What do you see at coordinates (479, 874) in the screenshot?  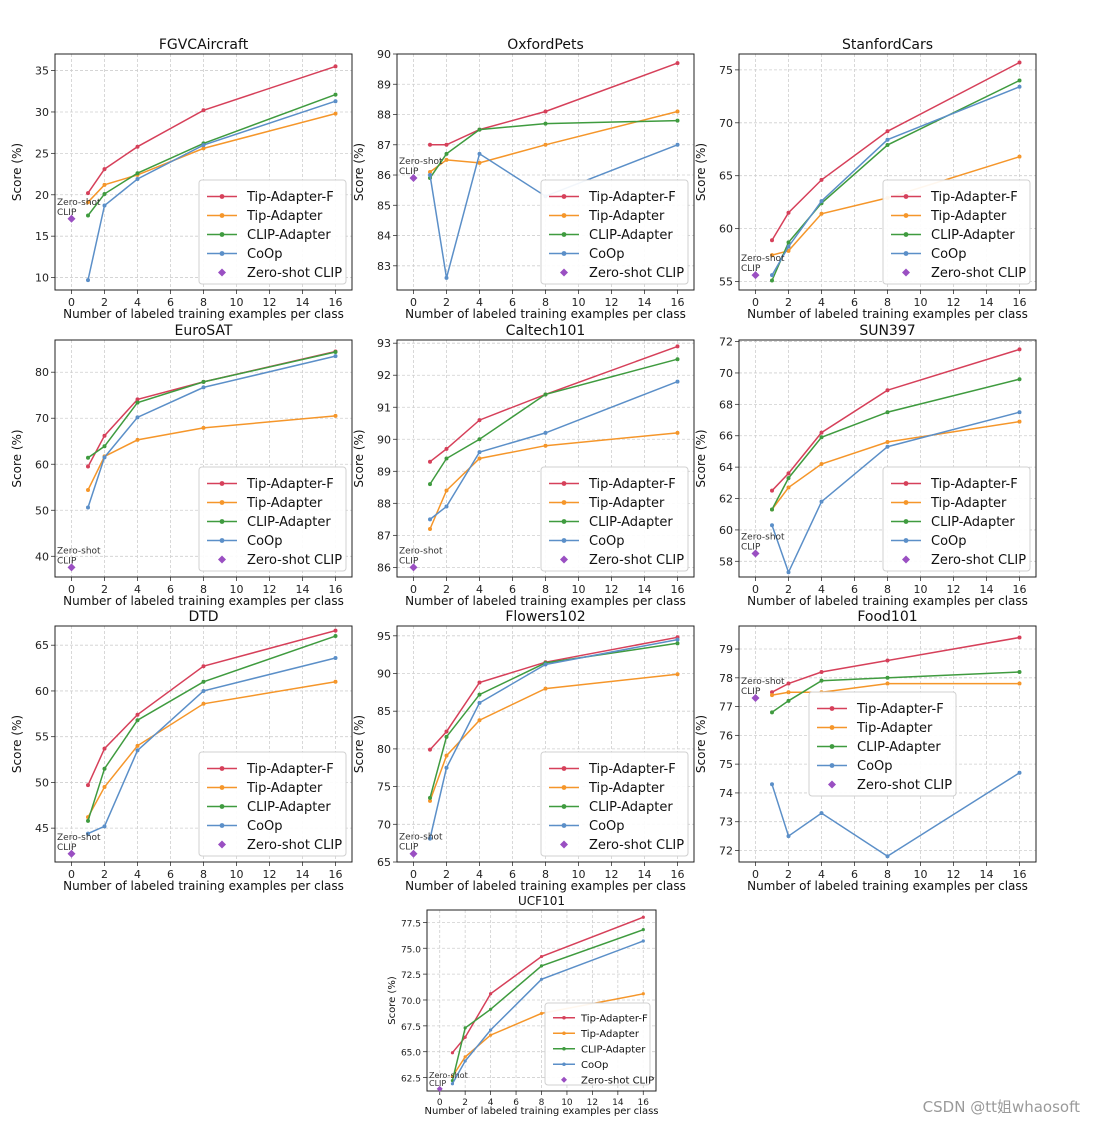 I see `x-tick-label: 4` at bounding box center [479, 874].